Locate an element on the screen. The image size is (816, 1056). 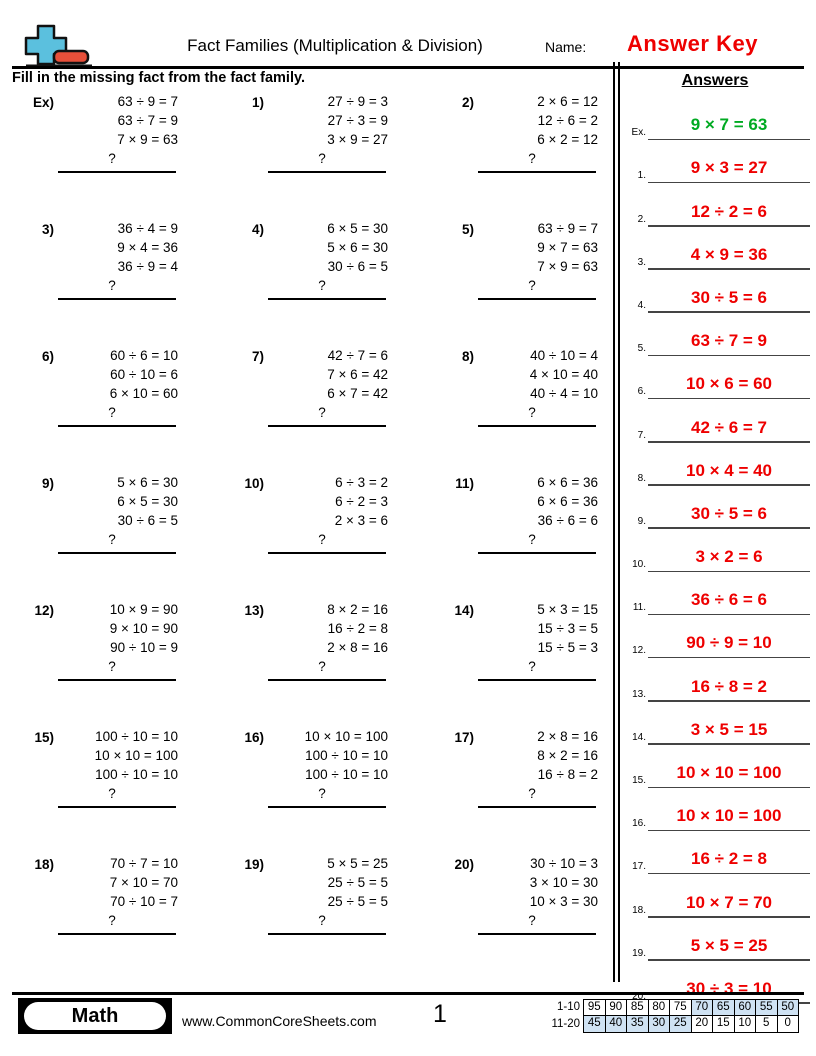
problem-8: 8) 40 ÷ 10 = 4 4 × 10 = 40 40 ÷ 4 = 10? is located at coordinates (530, 406).